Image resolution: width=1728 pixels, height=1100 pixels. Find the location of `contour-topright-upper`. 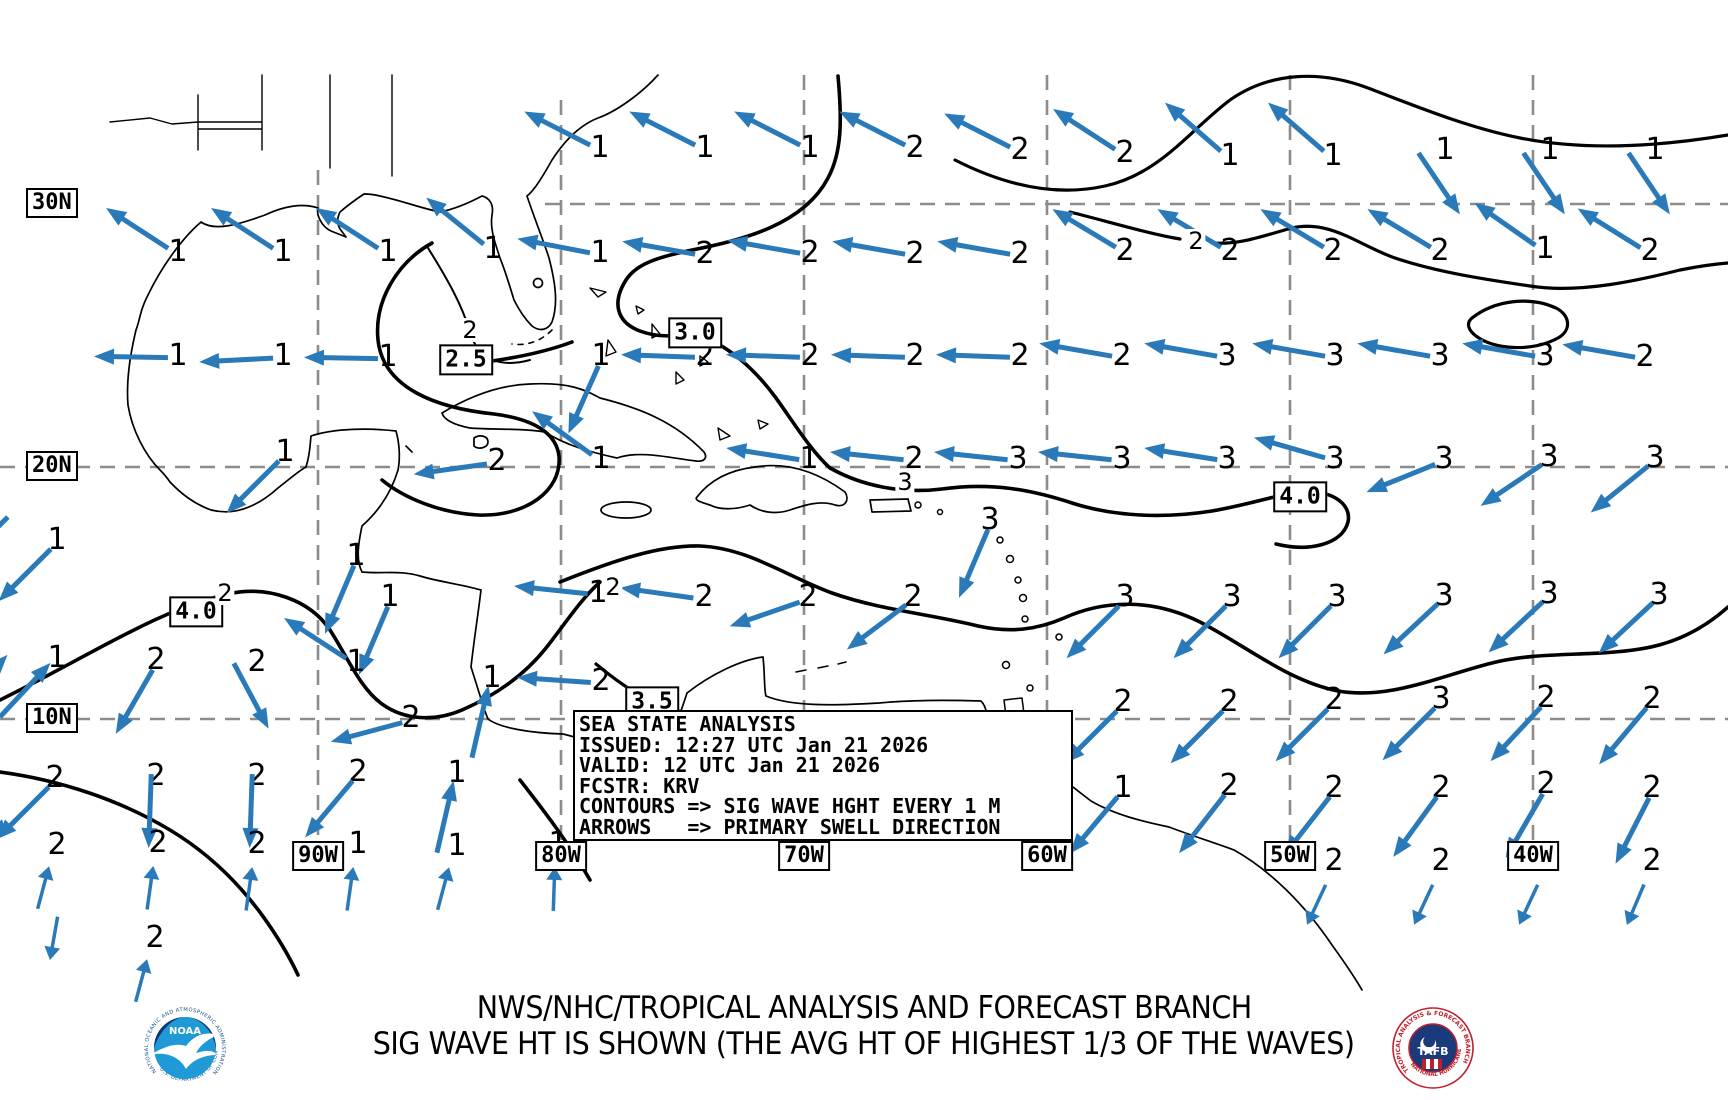

contour-topright-upper is located at coordinates (1340, 133).